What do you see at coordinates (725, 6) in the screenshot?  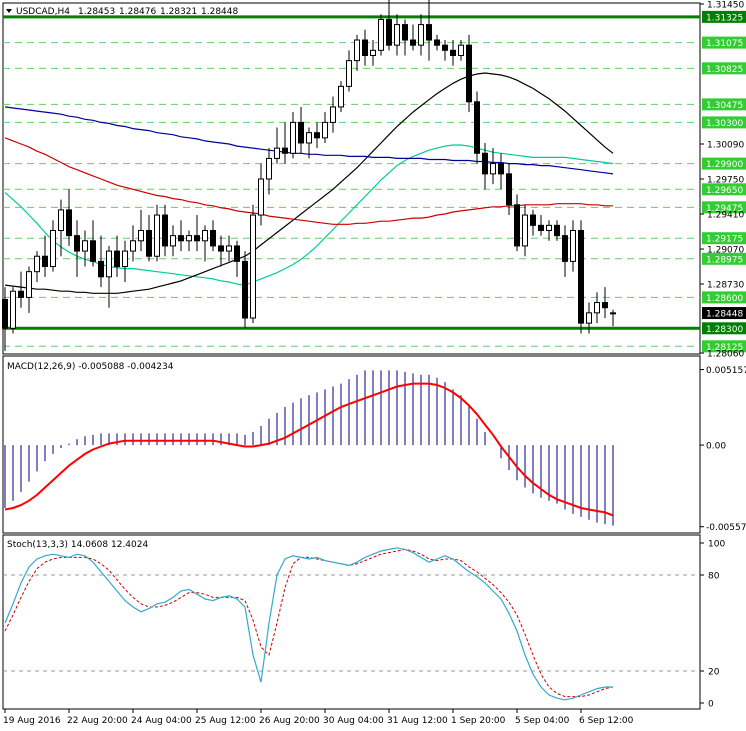 I see `price-tick-label: 1.31450` at bounding box center [725, 6].